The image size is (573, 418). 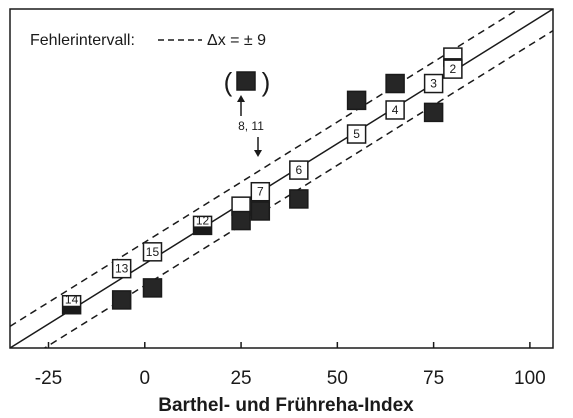 I want to click on data-point: 3, so click(x=433, y=83).